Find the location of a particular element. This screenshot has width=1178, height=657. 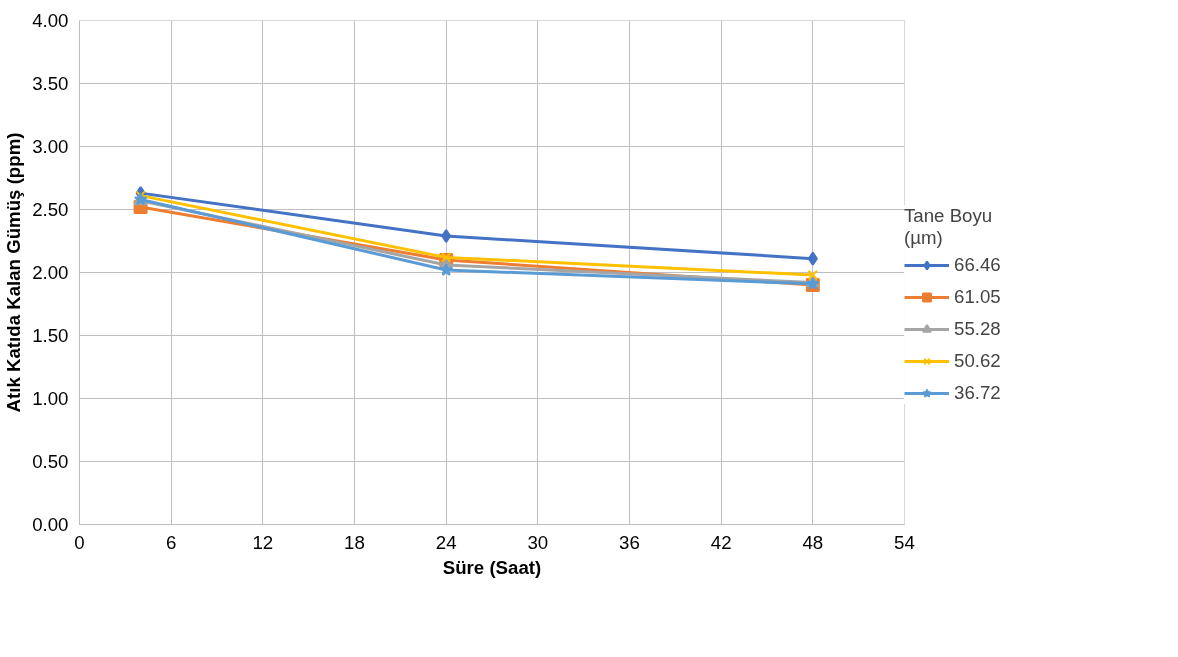

x-axis-title: Süre (Saat) is located at coordinates (492, 567).